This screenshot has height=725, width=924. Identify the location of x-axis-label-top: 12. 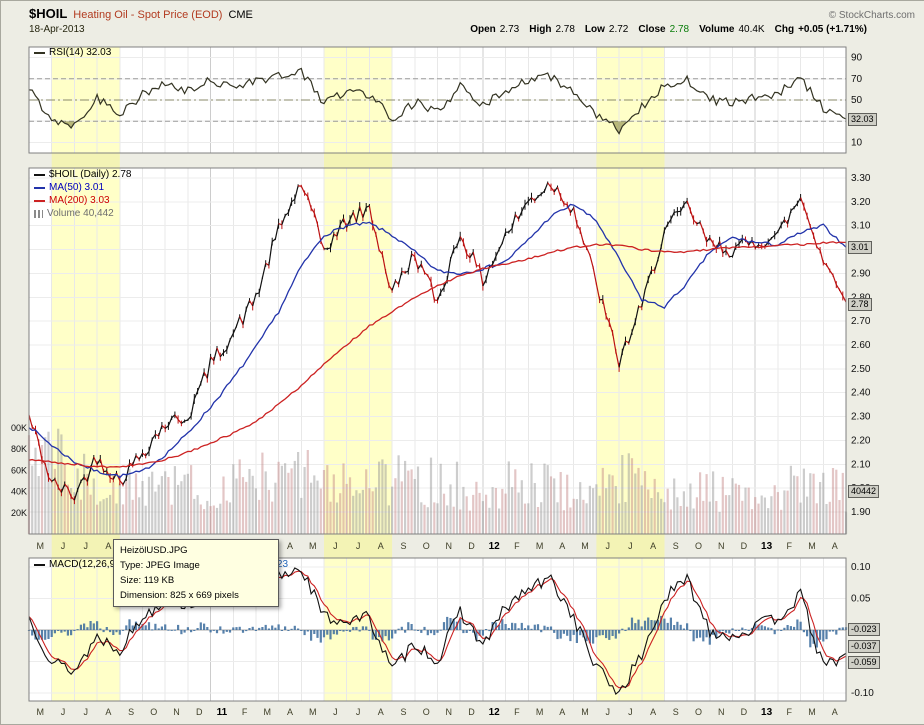
(495, 546).